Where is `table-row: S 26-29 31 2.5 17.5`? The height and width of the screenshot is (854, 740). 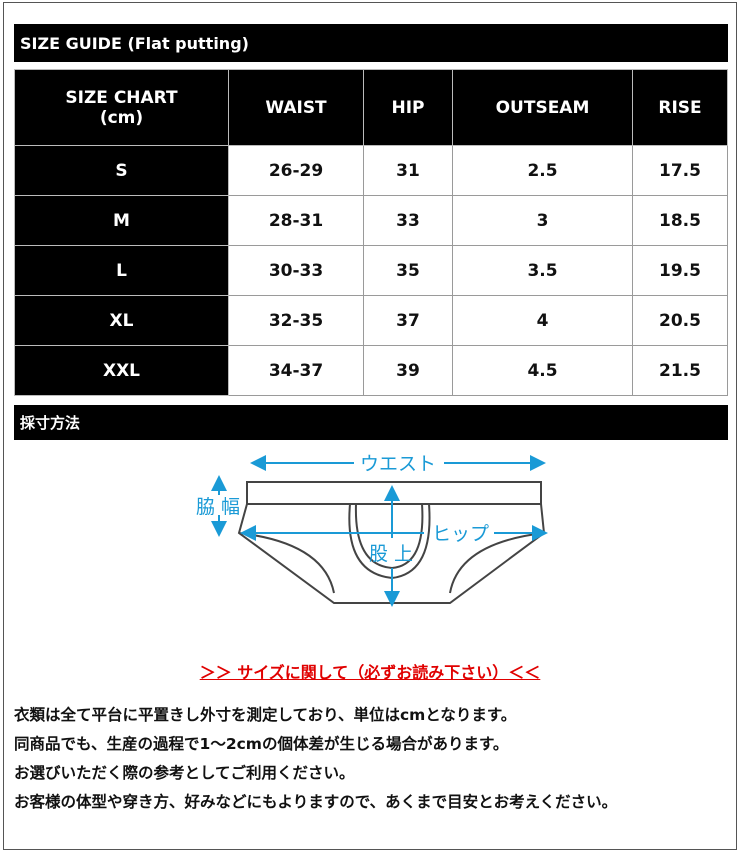
table-row: S 26-29 31 2.5 17.5 is located at coordinates (371, 170).